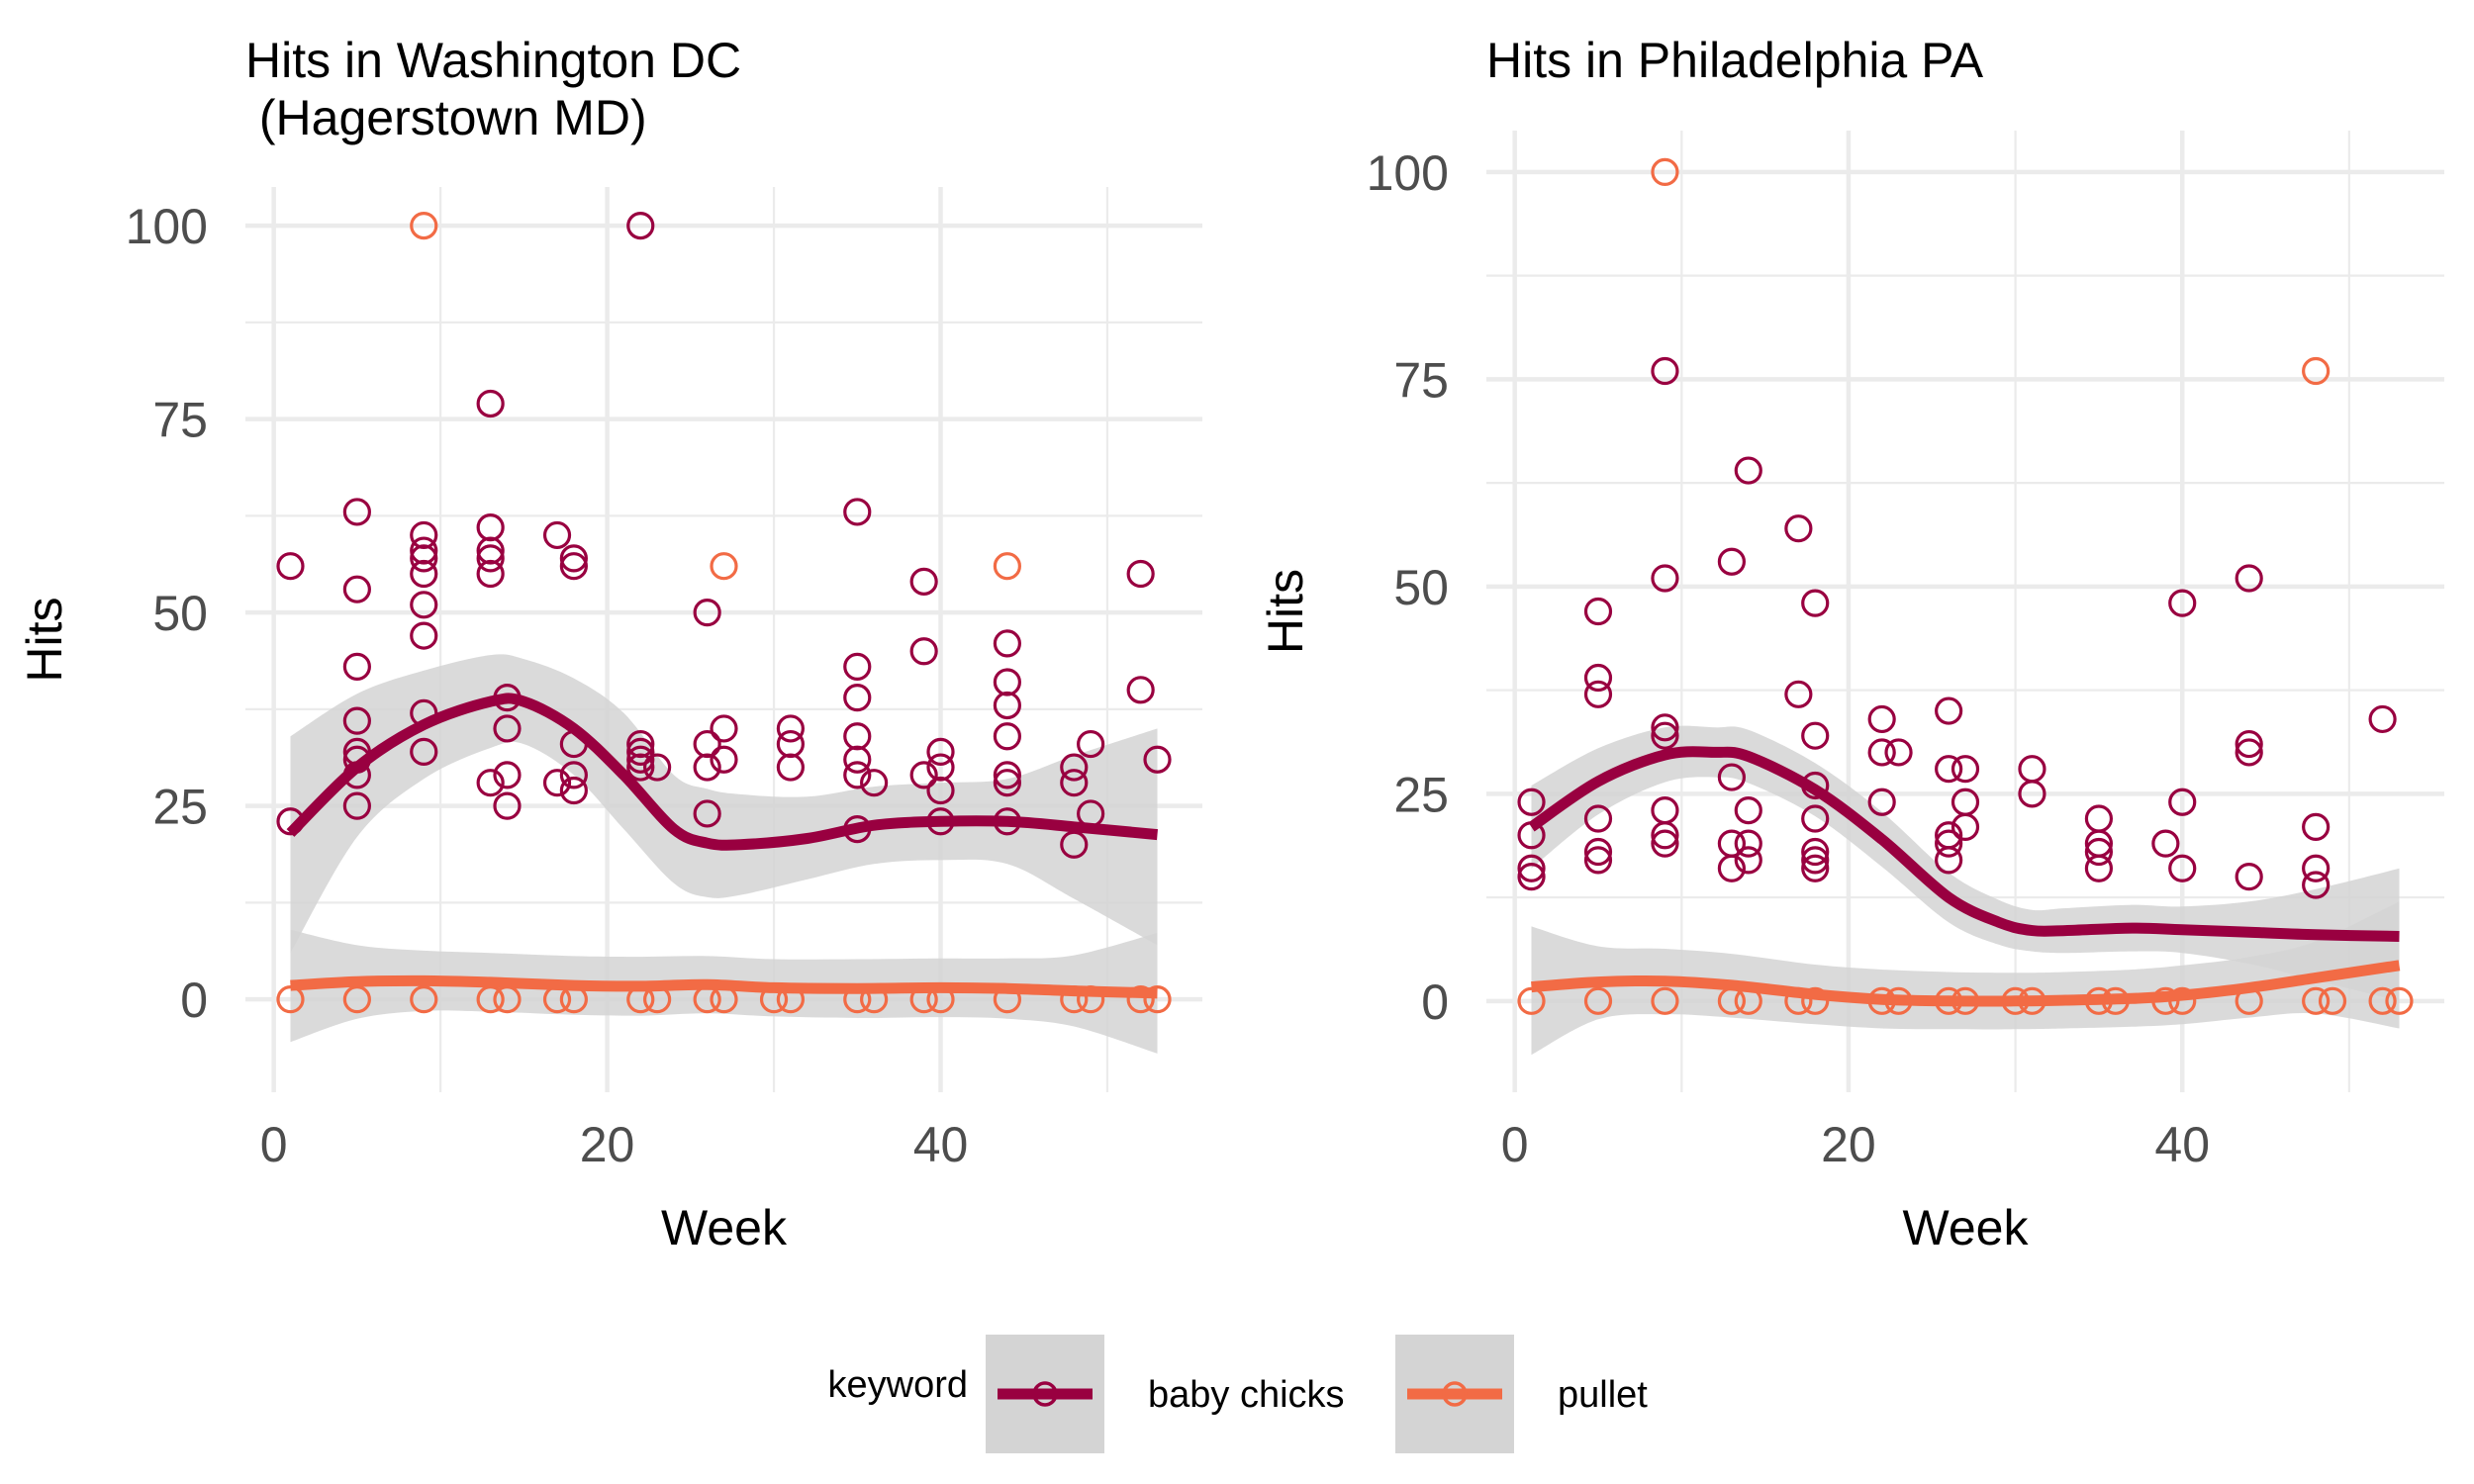  What do you see at coordinates (1967, 1227) in the screenshot?
I see `x-axis-label: Week` at bounding box center [1967, 1227].